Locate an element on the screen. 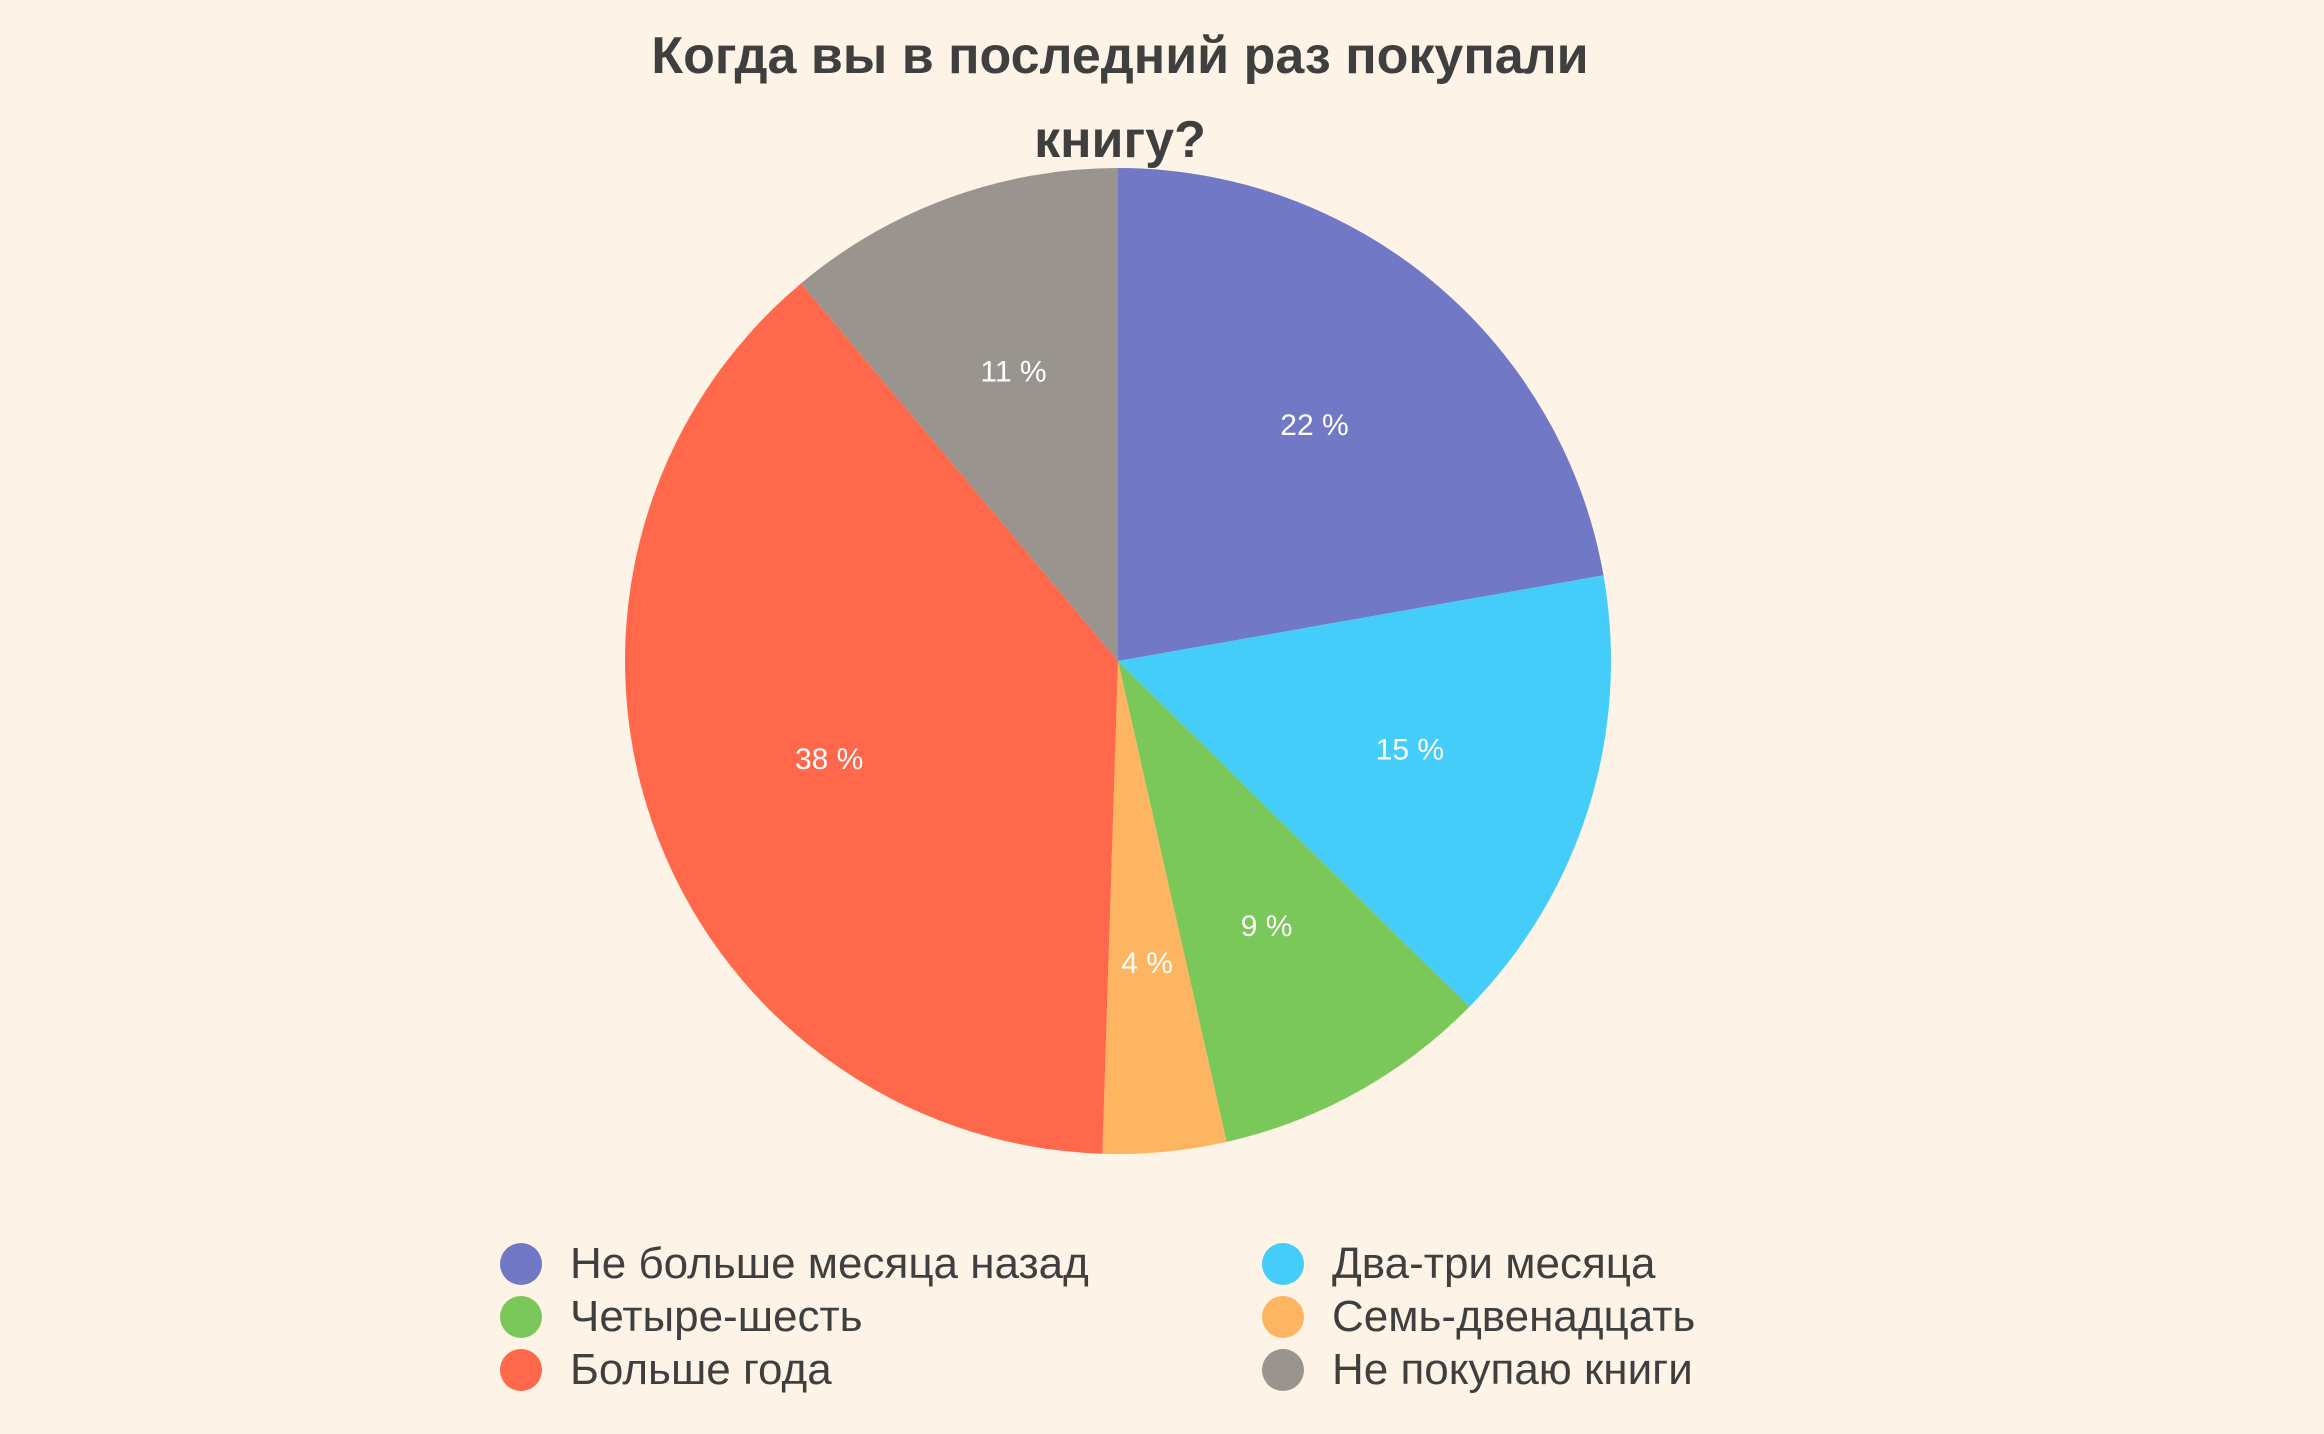 The height and width of the screenshot is (1434, 2324). legend-label: Не больше месяца назад is located at coordinates (829, 1263).